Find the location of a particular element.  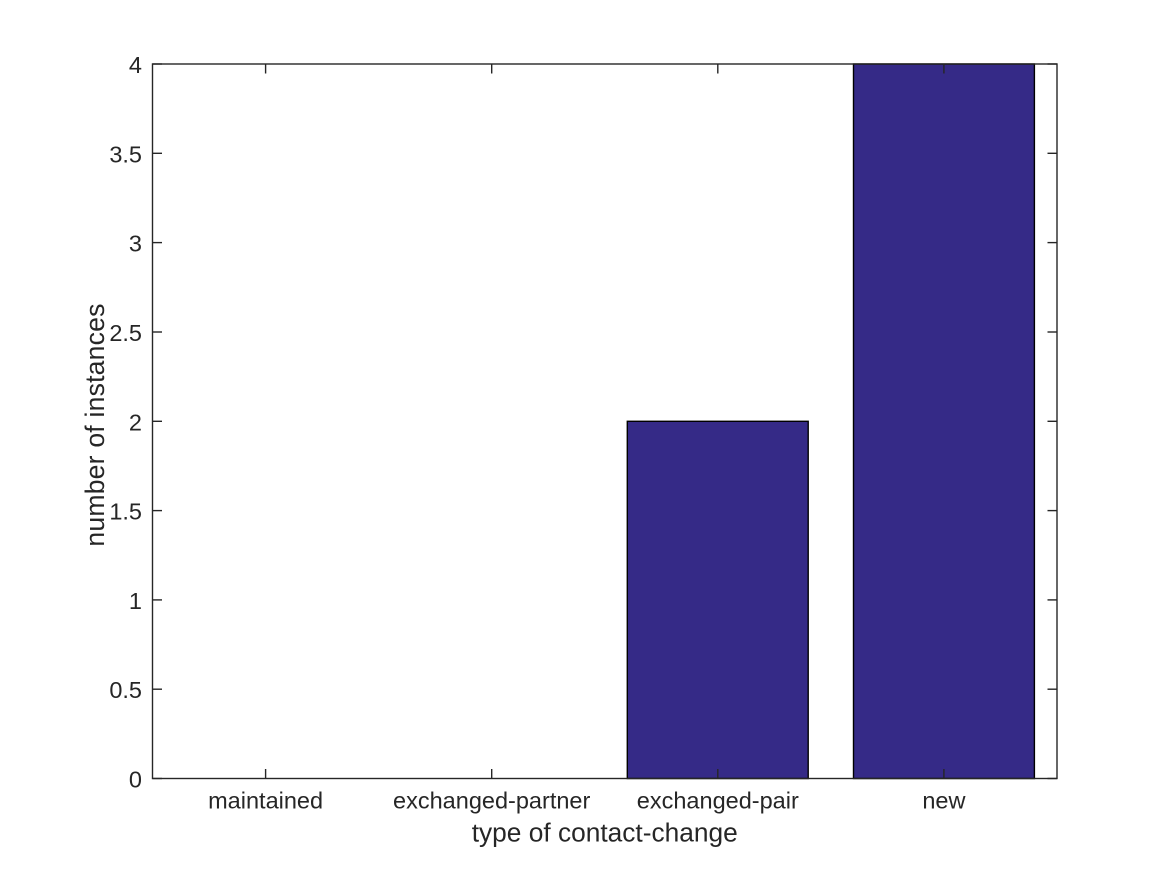

svg-text: number of instances is located at coordinates (95, 424).